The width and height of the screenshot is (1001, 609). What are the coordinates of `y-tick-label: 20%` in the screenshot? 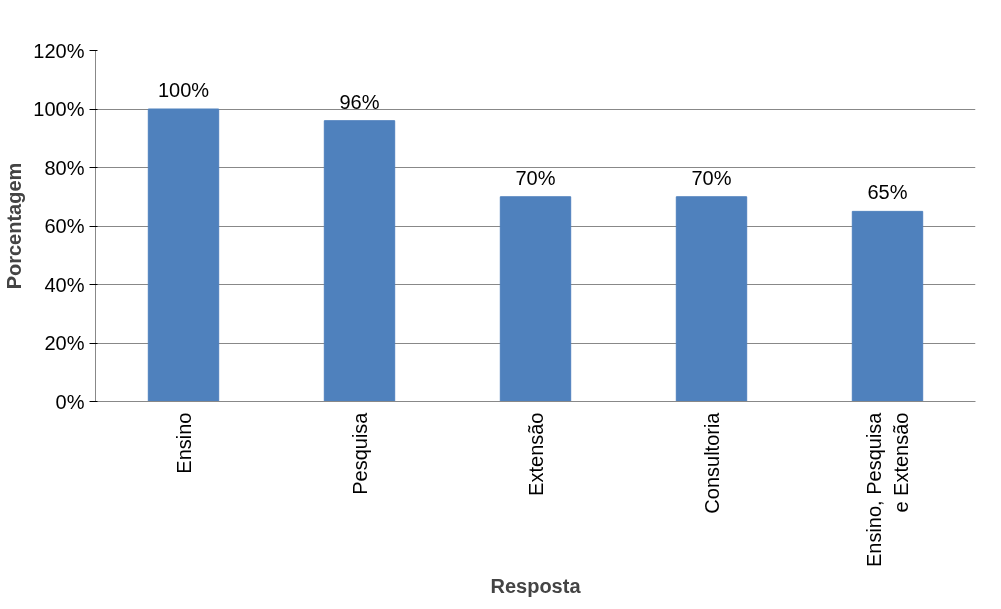 It's located at (64, 343).